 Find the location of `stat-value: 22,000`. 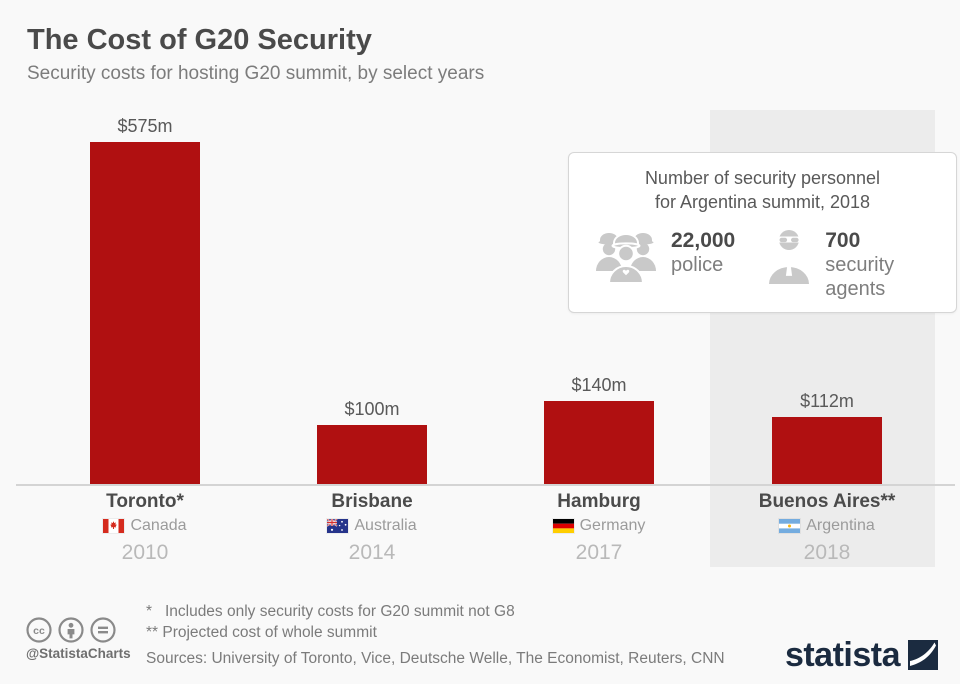

stat-value: 22,000 is located at coordinates (703, 240).